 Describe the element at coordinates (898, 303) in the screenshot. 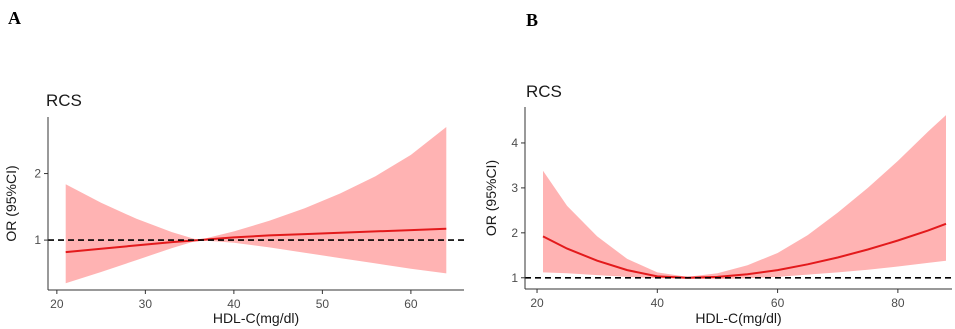

I see `x-tick-label: 80` at that location.